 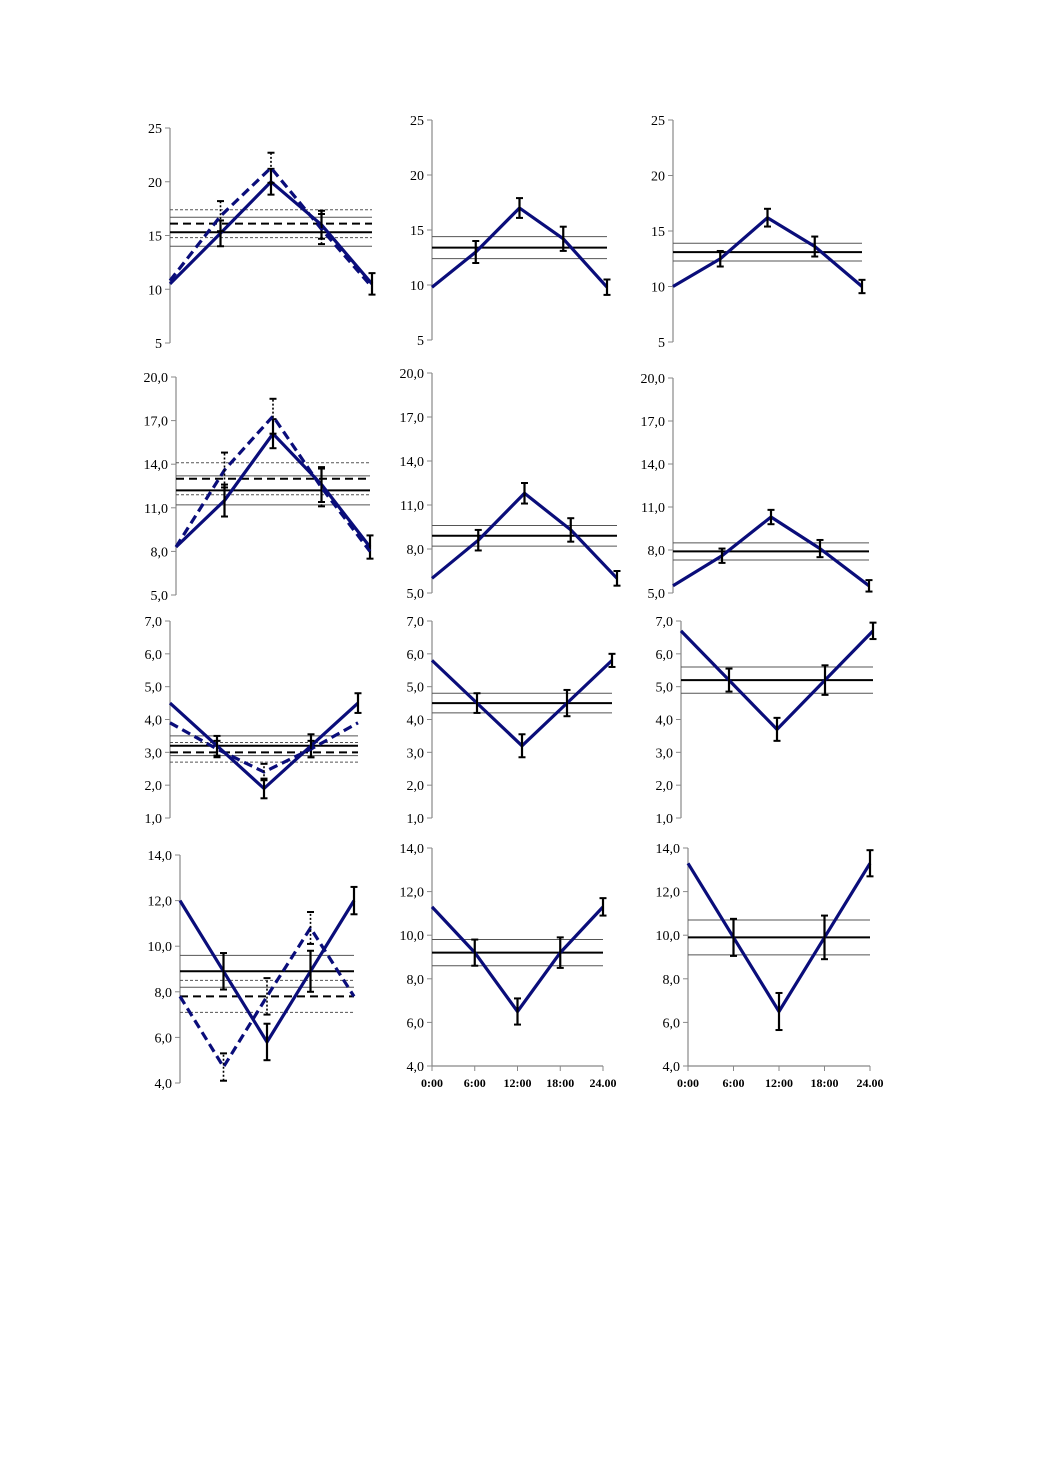 What do you see at coordinates (160, 947) in the screenshot?
I see `y-tick-label: 10,0` at bounding box center [160, 947].